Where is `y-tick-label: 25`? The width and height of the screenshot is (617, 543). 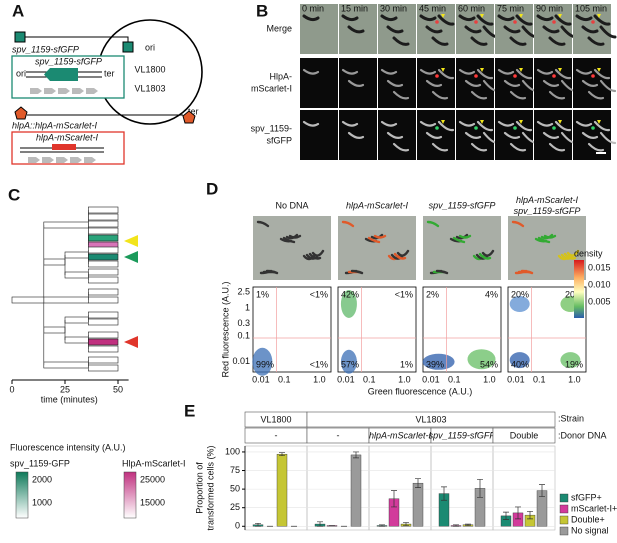
y-tick-label: 25 is located at coordinates (235, 507).